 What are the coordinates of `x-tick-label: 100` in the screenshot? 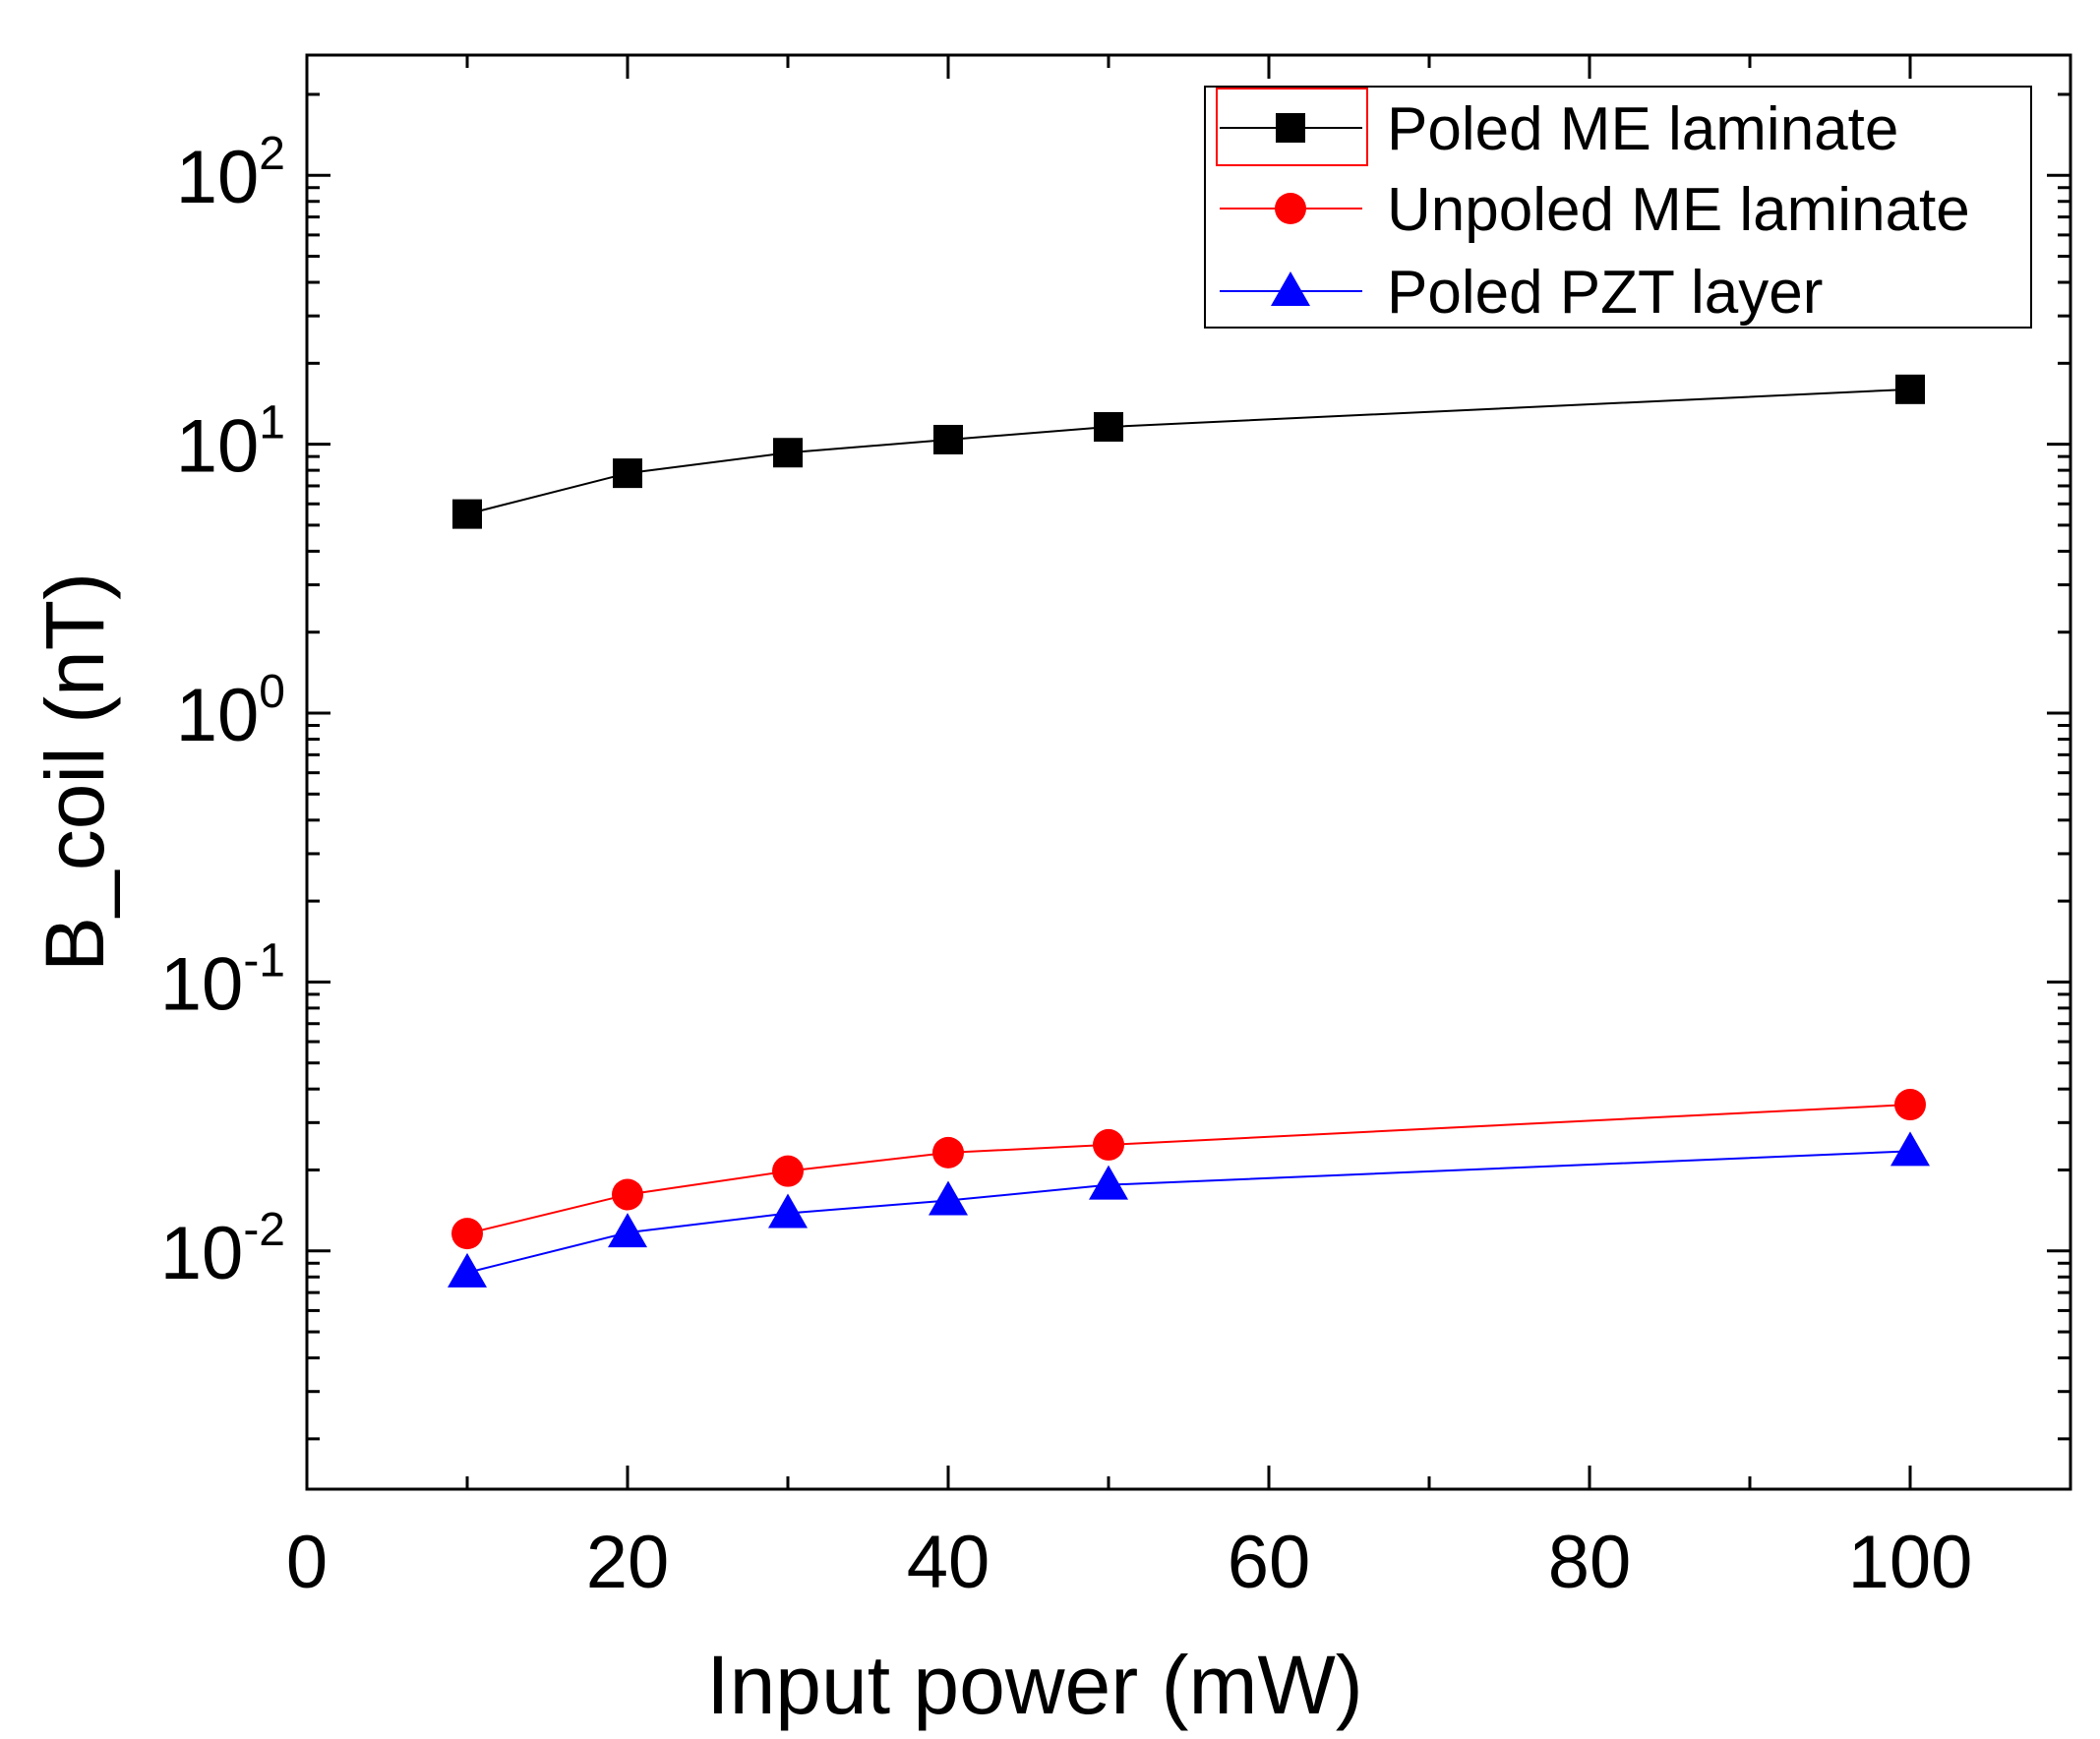 It's located at (1910, 1562).